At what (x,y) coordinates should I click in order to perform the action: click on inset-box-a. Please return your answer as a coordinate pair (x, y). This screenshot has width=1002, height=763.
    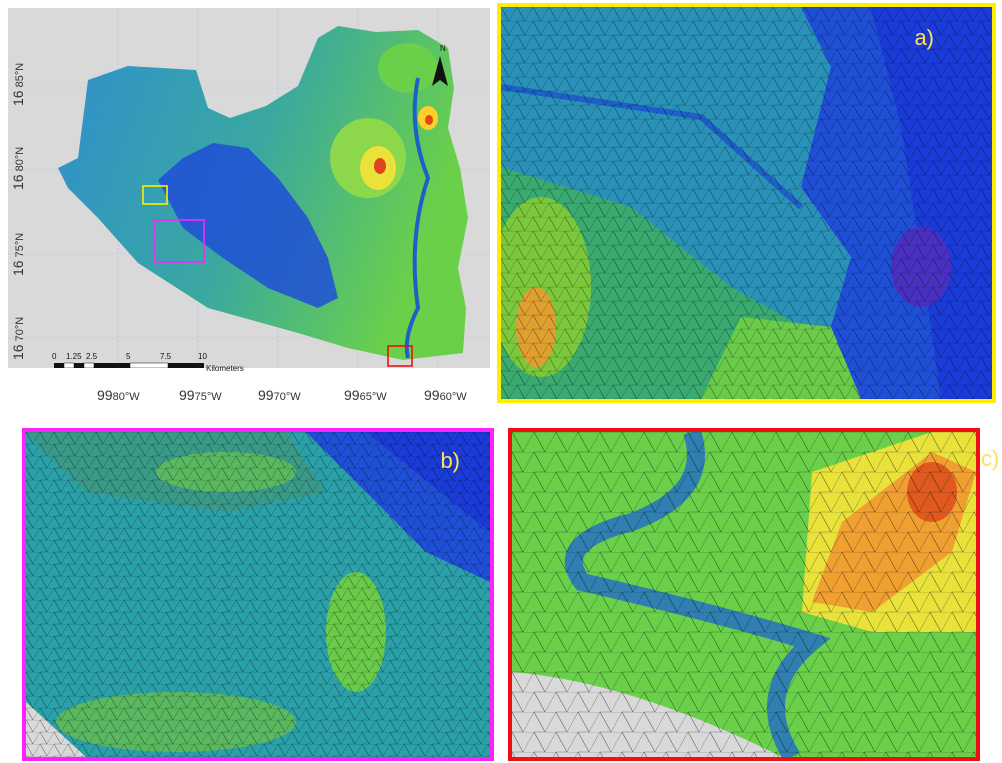
    Looking at the image, I should click on (155, 195).